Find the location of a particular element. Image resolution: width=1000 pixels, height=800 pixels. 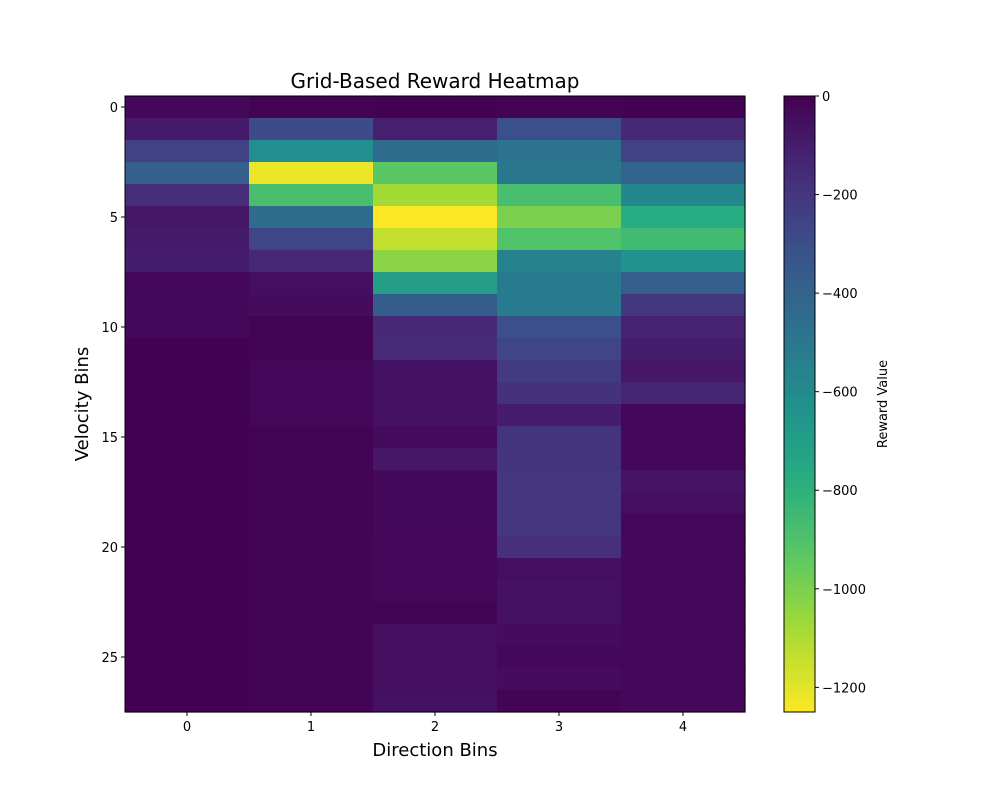

colorbar-tick-label: −1200 is located at coordinates (844, 688).